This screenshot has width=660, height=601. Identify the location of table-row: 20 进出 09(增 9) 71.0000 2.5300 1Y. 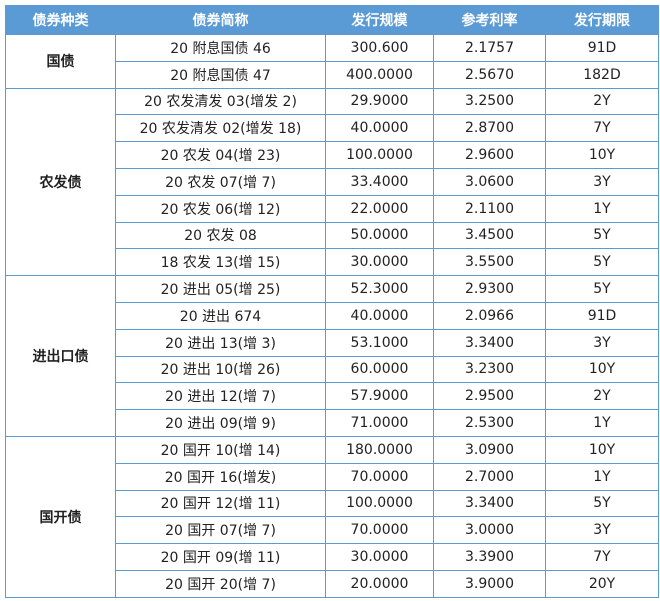
(332, 423).